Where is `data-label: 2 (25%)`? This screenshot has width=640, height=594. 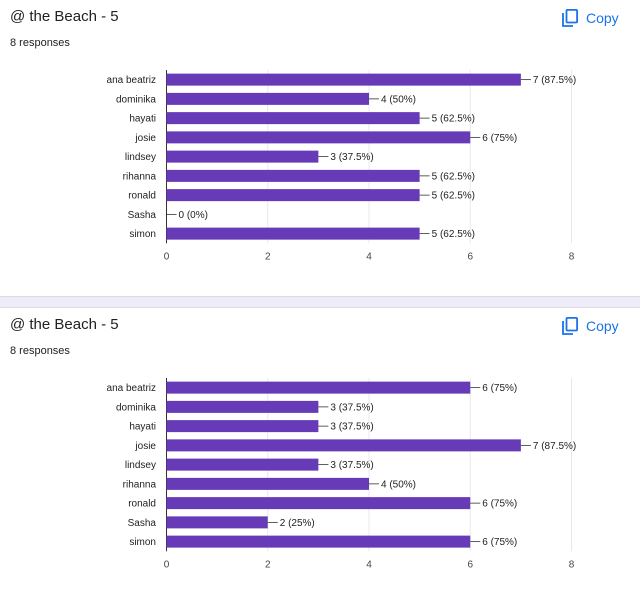
data-label: 2 (25%) is located at coordinates (297, 523).